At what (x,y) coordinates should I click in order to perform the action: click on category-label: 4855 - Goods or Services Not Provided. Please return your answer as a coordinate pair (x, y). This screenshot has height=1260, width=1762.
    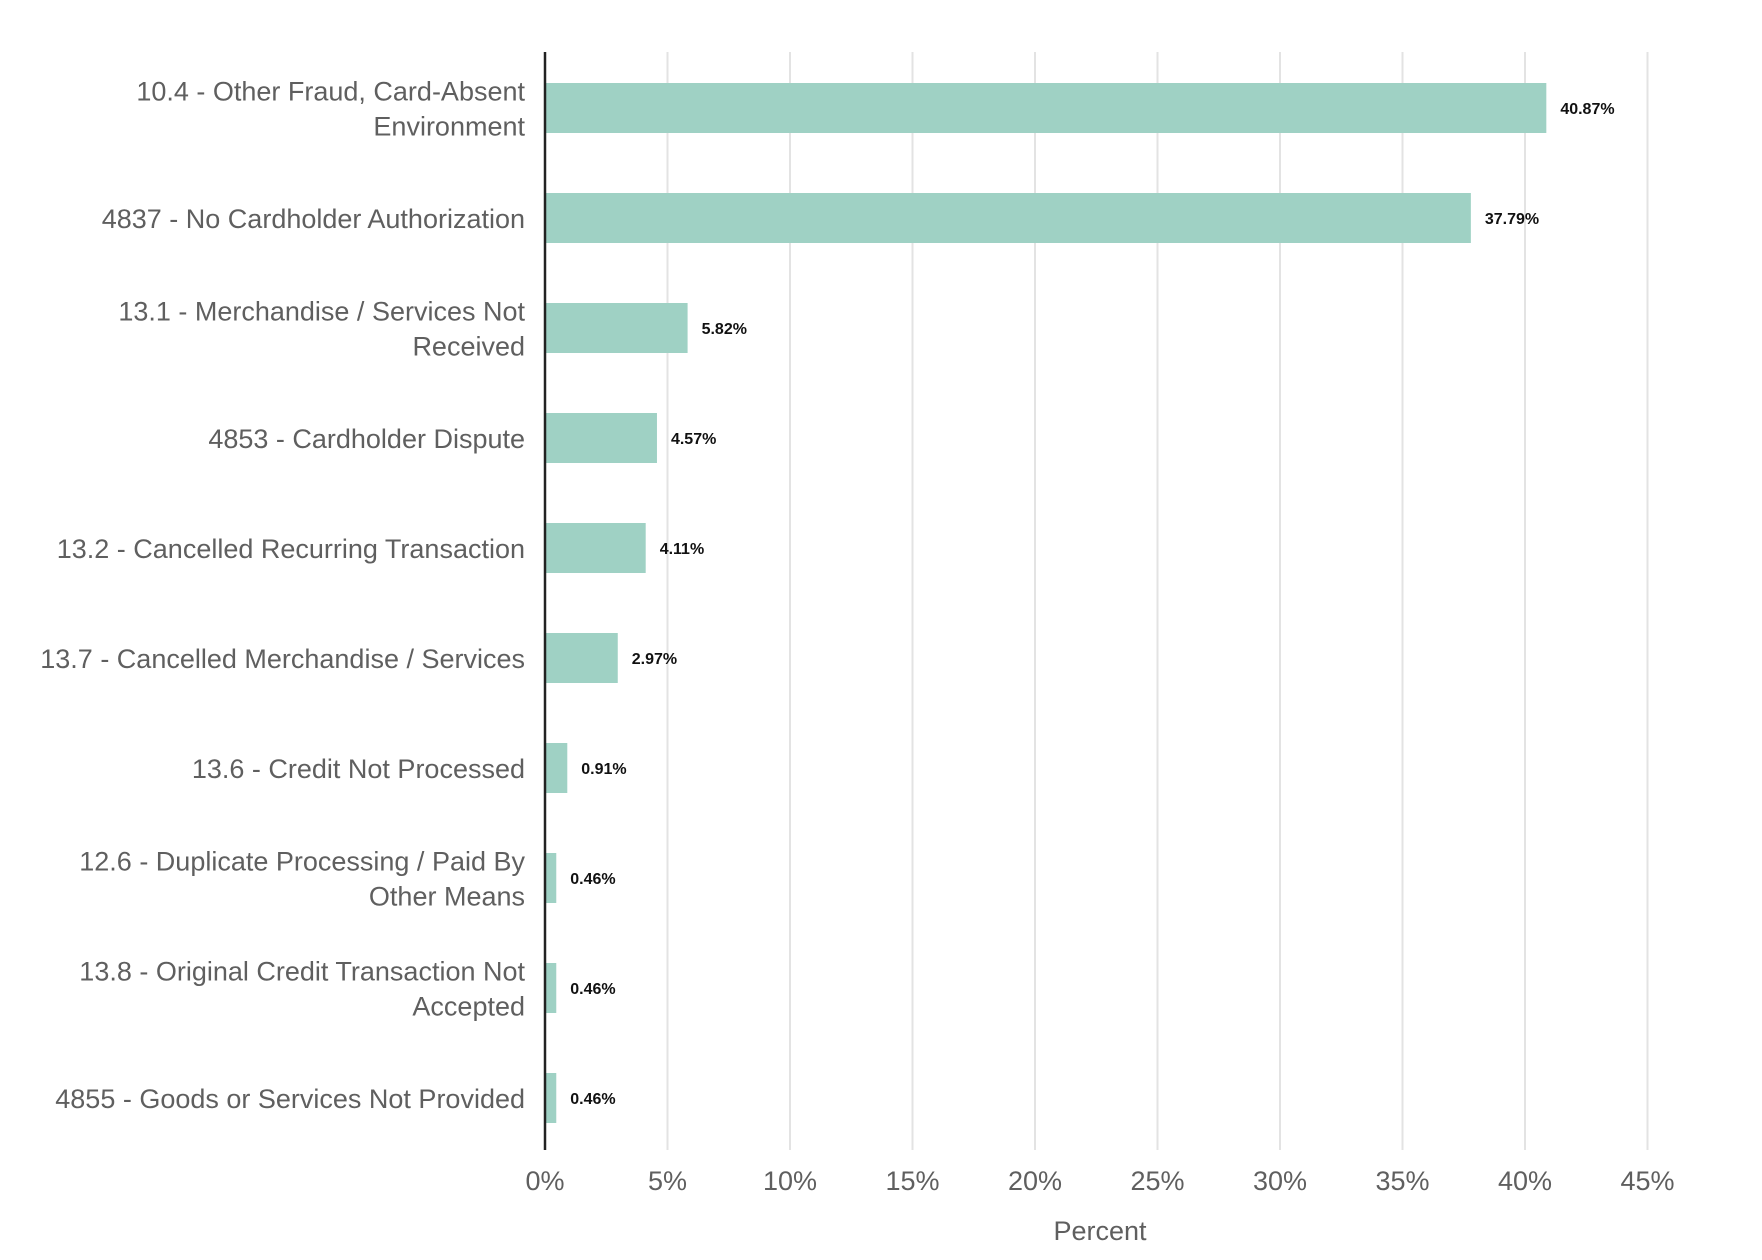
    Looking at the image, I should click on (290, 1099).